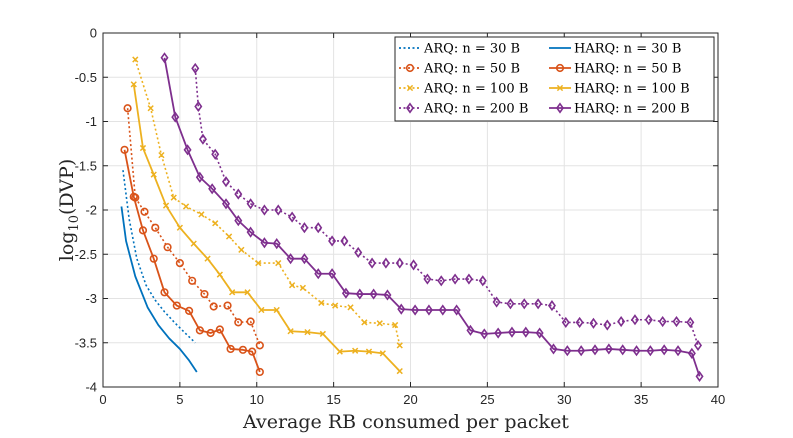 This screenshot has width=793, height=438. What do you see at coordinates (74, 223) in the screenshot?
I see `y-axis-label-sub: 10` at bounding box center [74, 223].